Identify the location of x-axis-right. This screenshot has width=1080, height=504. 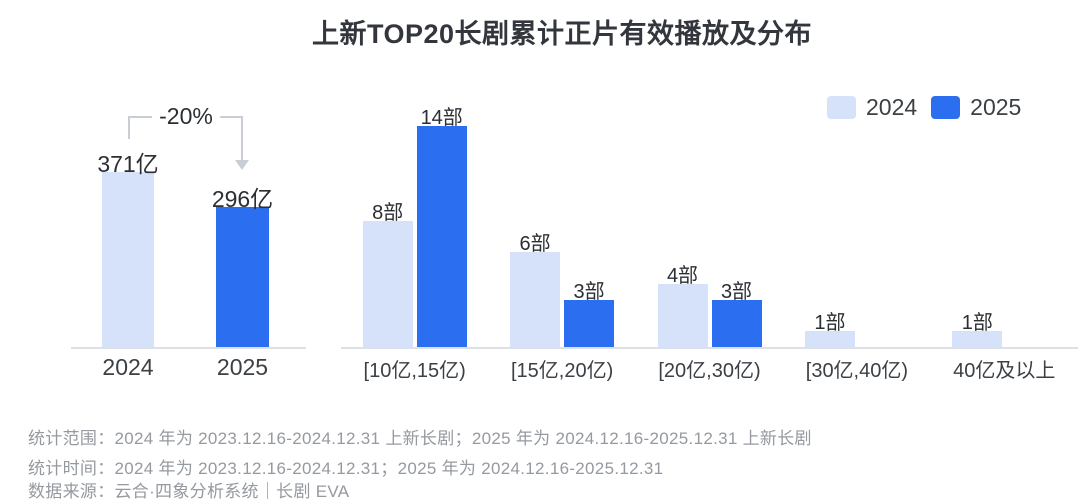
(709, 348).